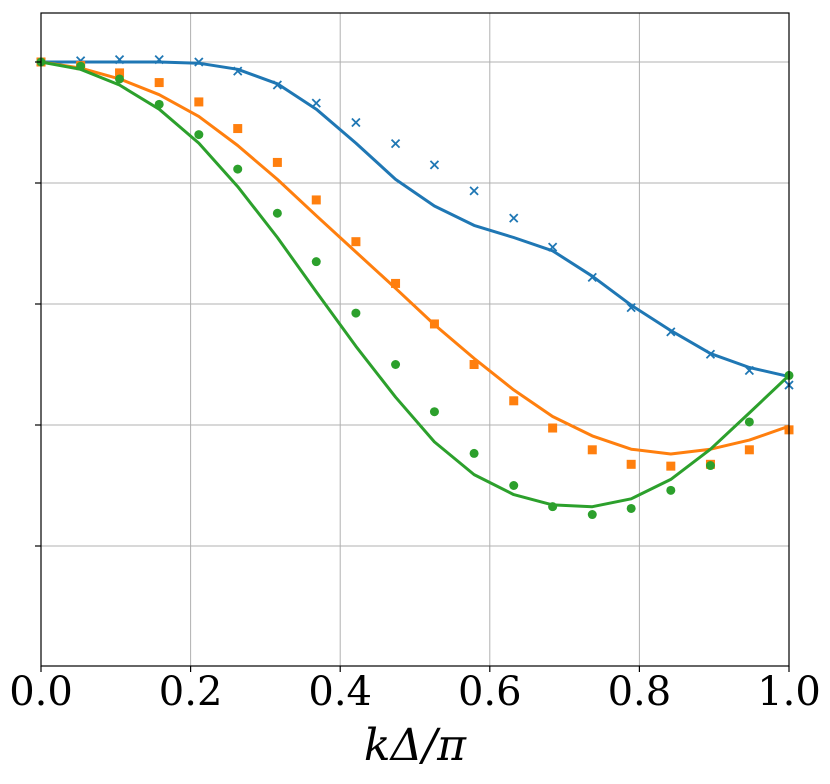 This screenshot has height=784, width=830. What do you see at coordinates (191, 692) in the screenshot?
I see `x-tick-label: 0.2` at bounding box center [191, 692].